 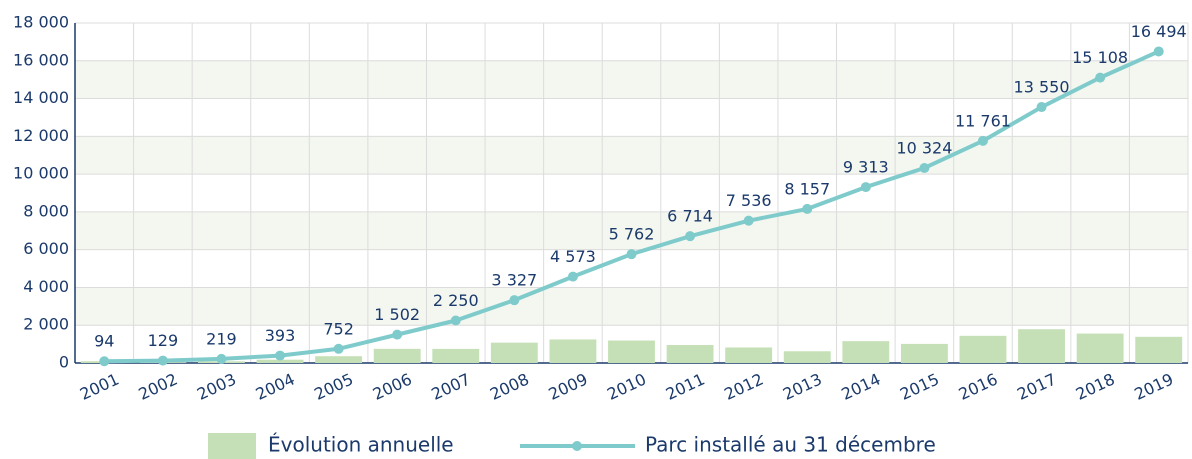 What do you see at coordinates (919, 386) in the screenshot?
I see `x-tick-label: 2015` at bounding box center [919, 386].